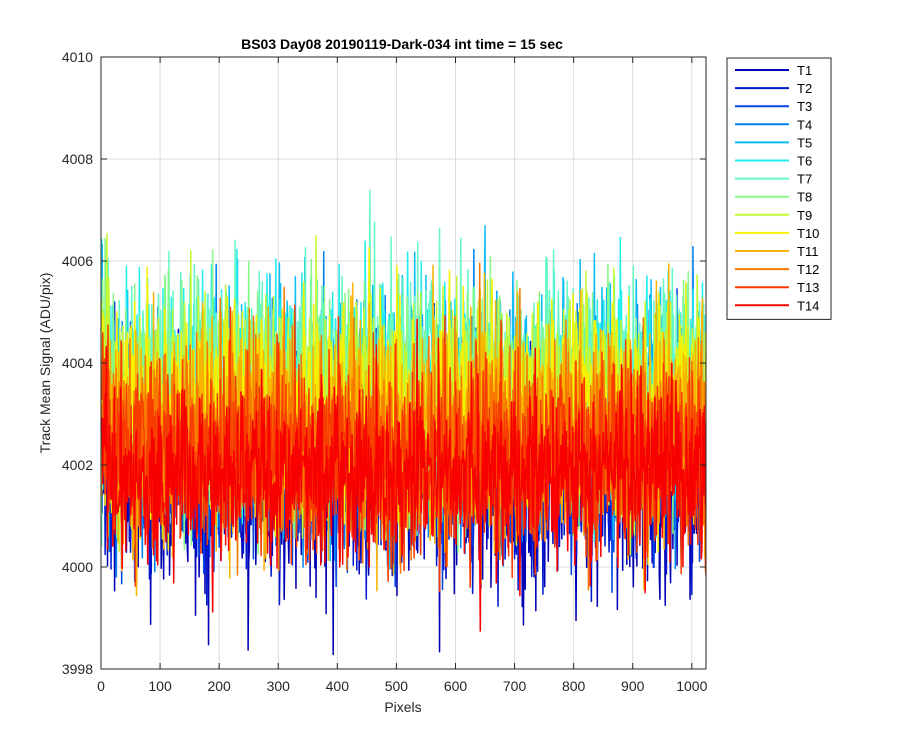 This screenshot has width=900, height=750. What do you see at coordinates (279, 686) in the screenshot?
I see `x-tick-label: 300` at bounding box center [279, 686].